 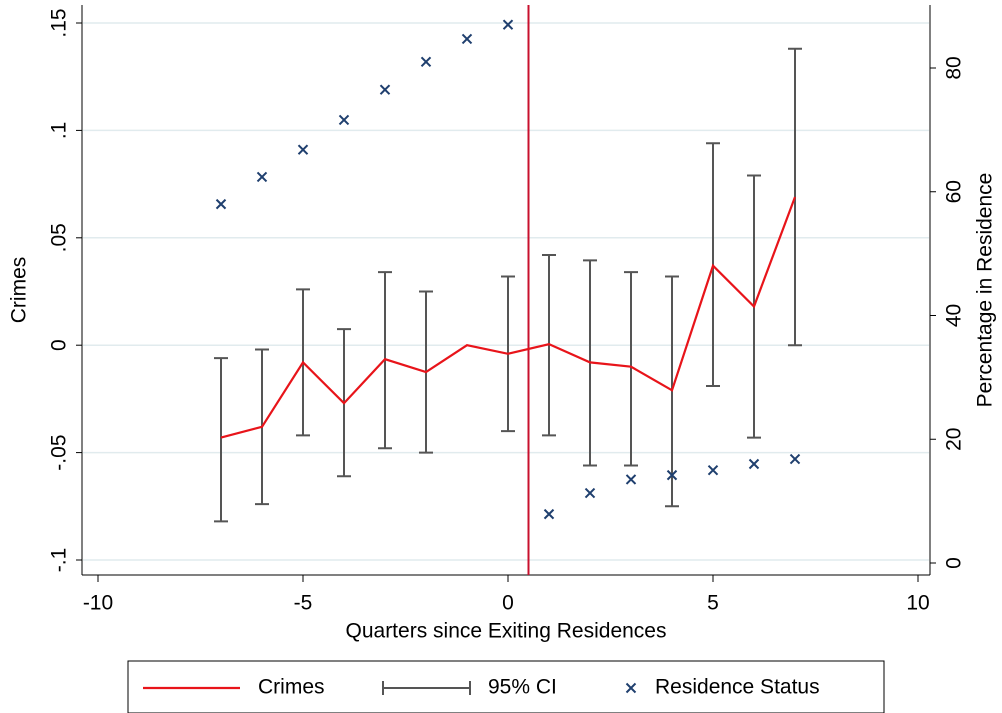 What do you see at coordinates (954, 67) in the screenshot?
I see `y2-tick-label: 80` at bounding box center [954, 67].